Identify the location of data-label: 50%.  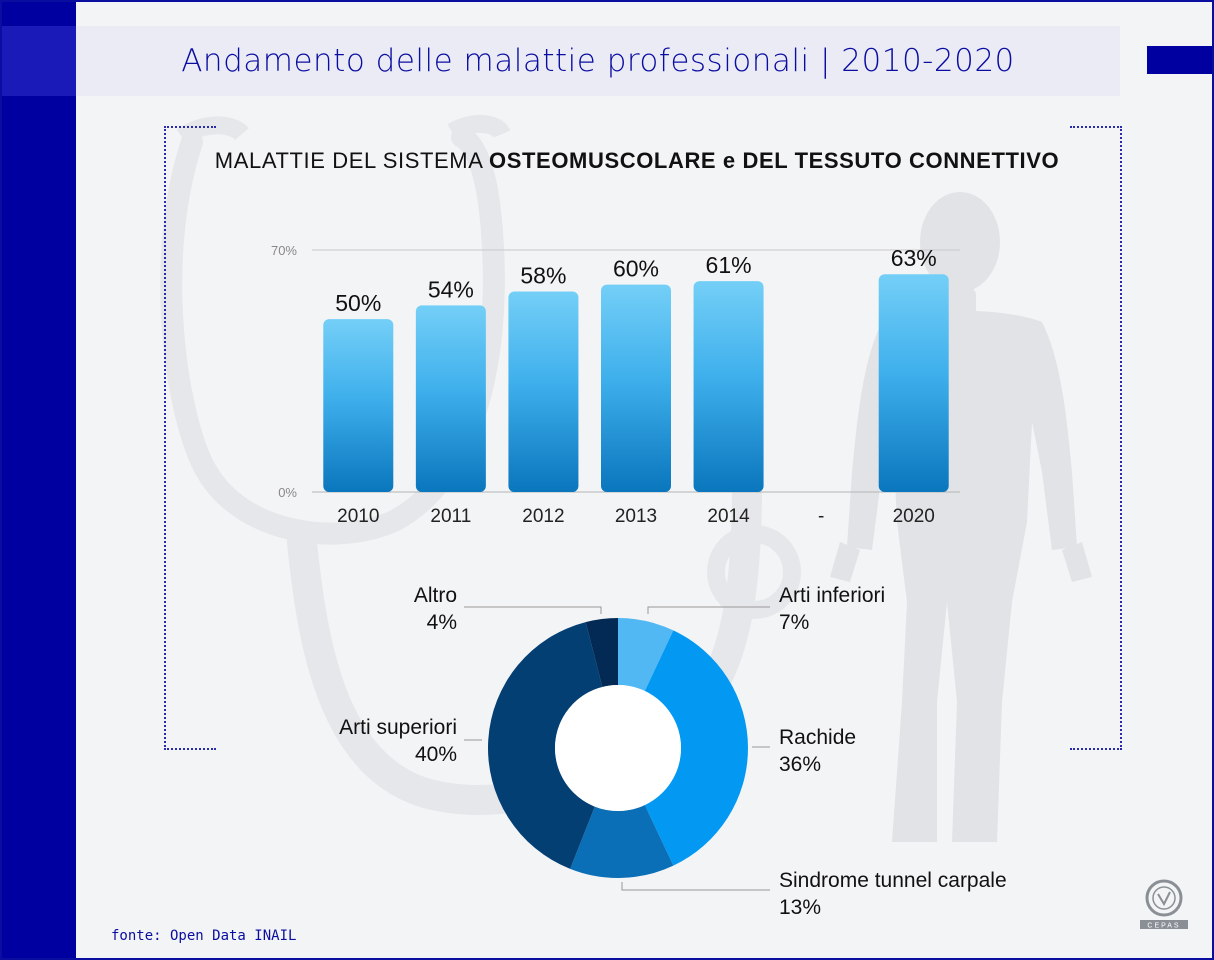
(358, 303).